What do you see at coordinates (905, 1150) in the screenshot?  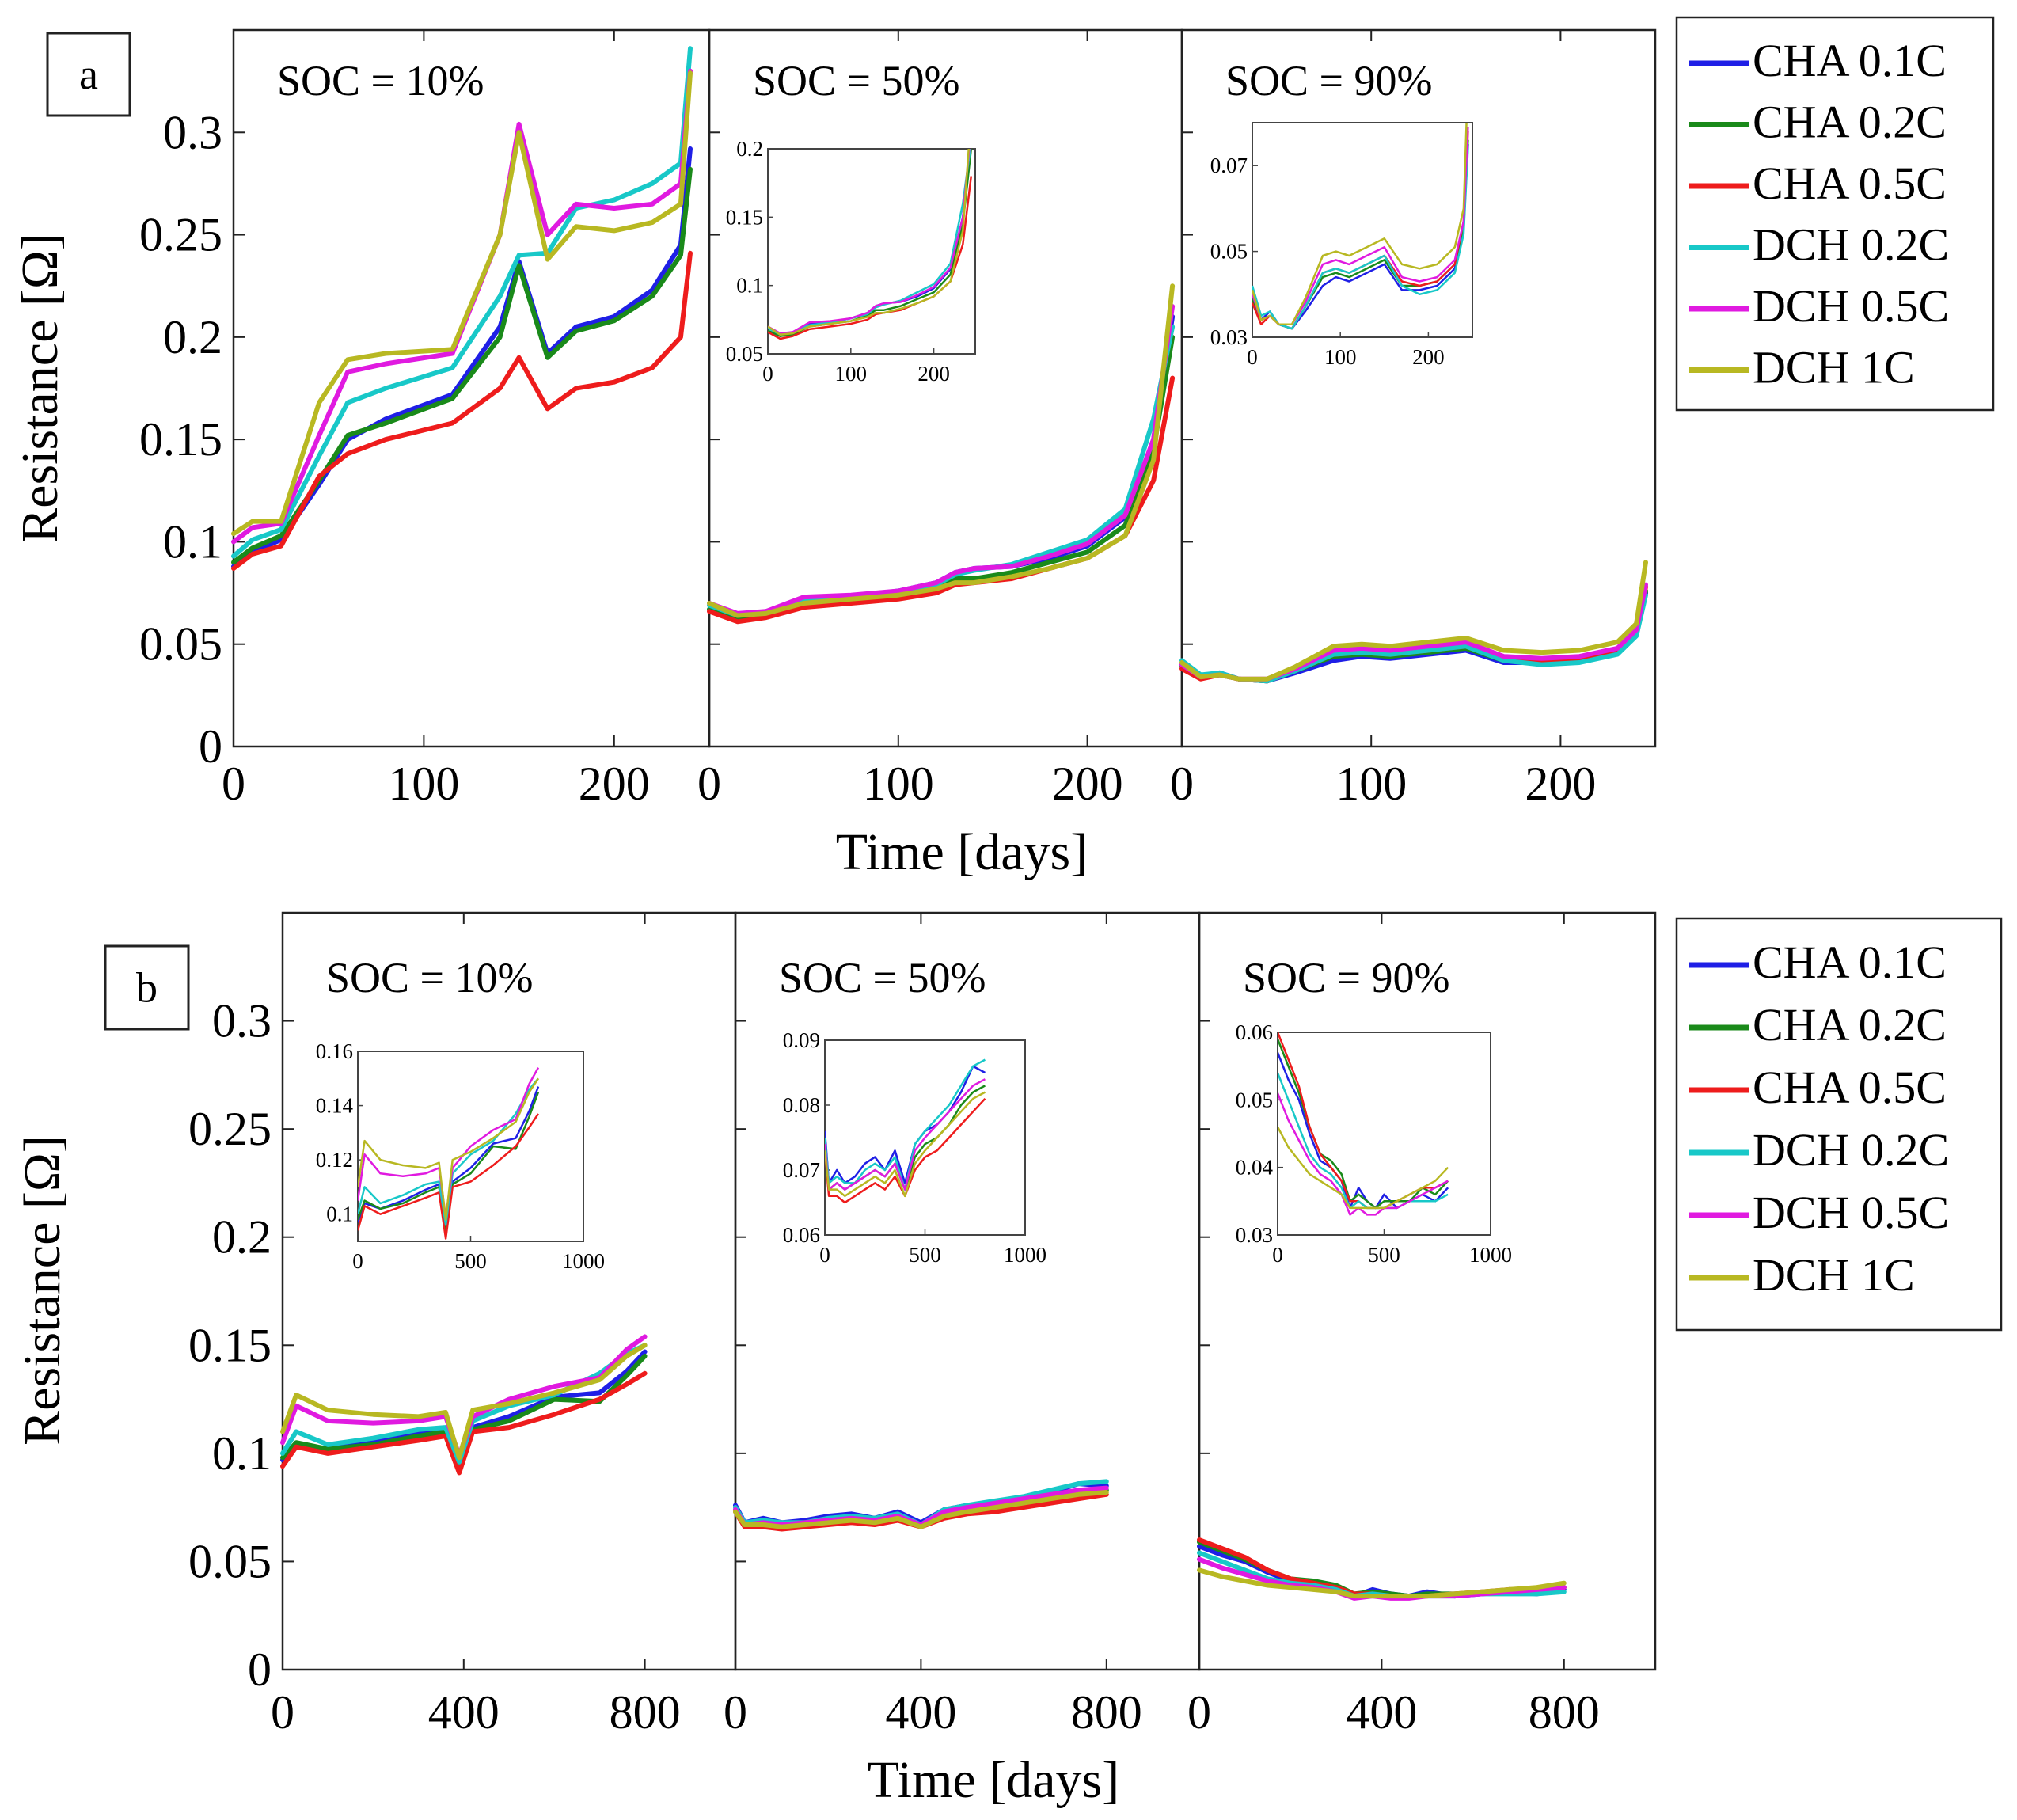 I see `inset-series-line-cha-0-5c` at bounding box center [905, 1150].